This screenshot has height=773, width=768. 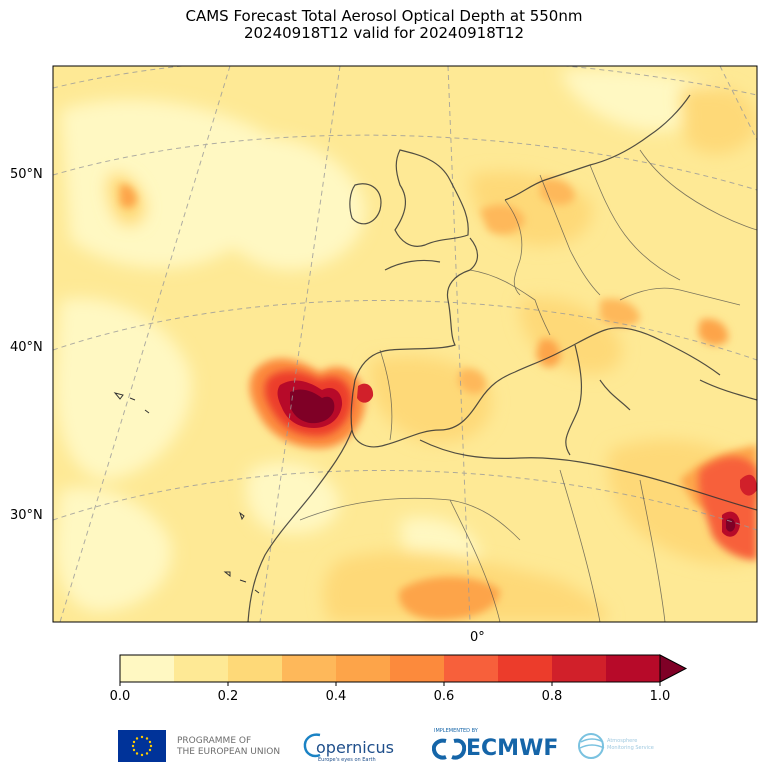 What do you see at coordinates (673, 668) in the screenshot?
I see `colorbar-extend-arrow` at bounding box center [673, 668].